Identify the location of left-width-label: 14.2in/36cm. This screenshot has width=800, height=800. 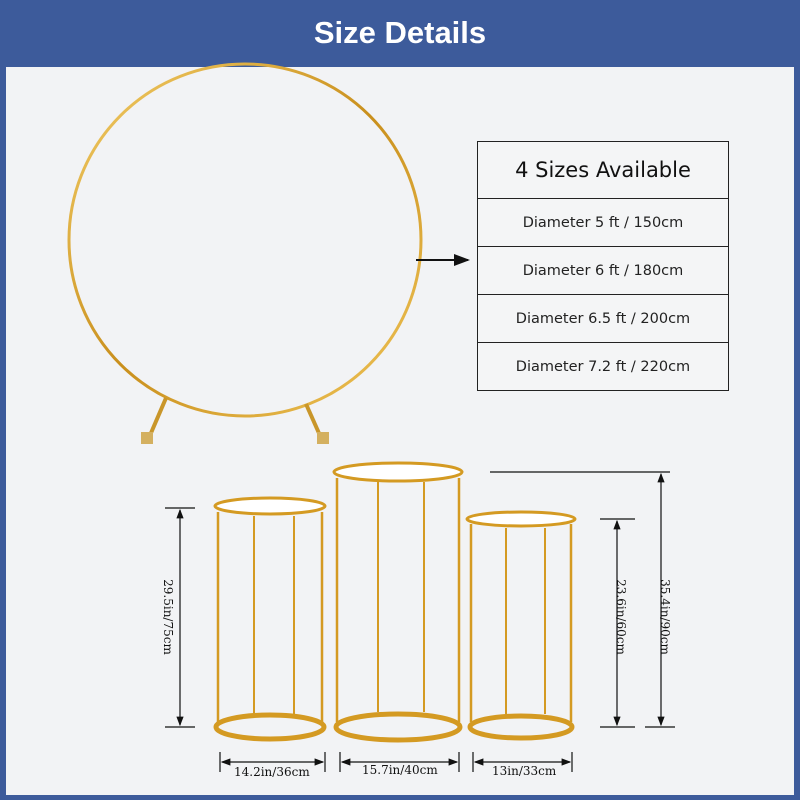
(272, 772).